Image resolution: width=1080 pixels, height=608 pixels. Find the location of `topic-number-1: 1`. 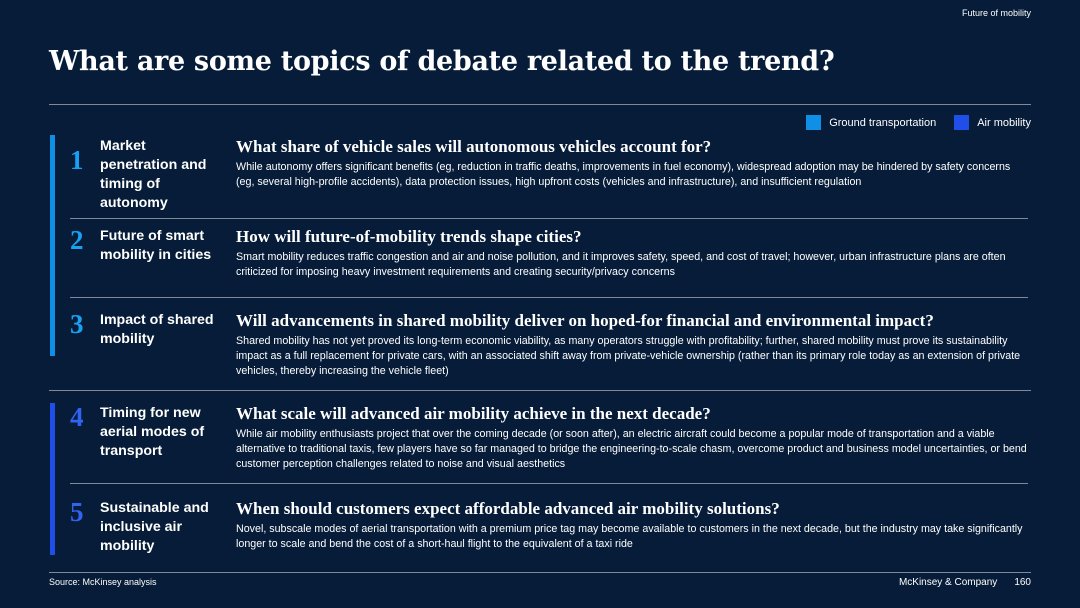

topic-number-1: 1 is located at coordinates (77, 160).